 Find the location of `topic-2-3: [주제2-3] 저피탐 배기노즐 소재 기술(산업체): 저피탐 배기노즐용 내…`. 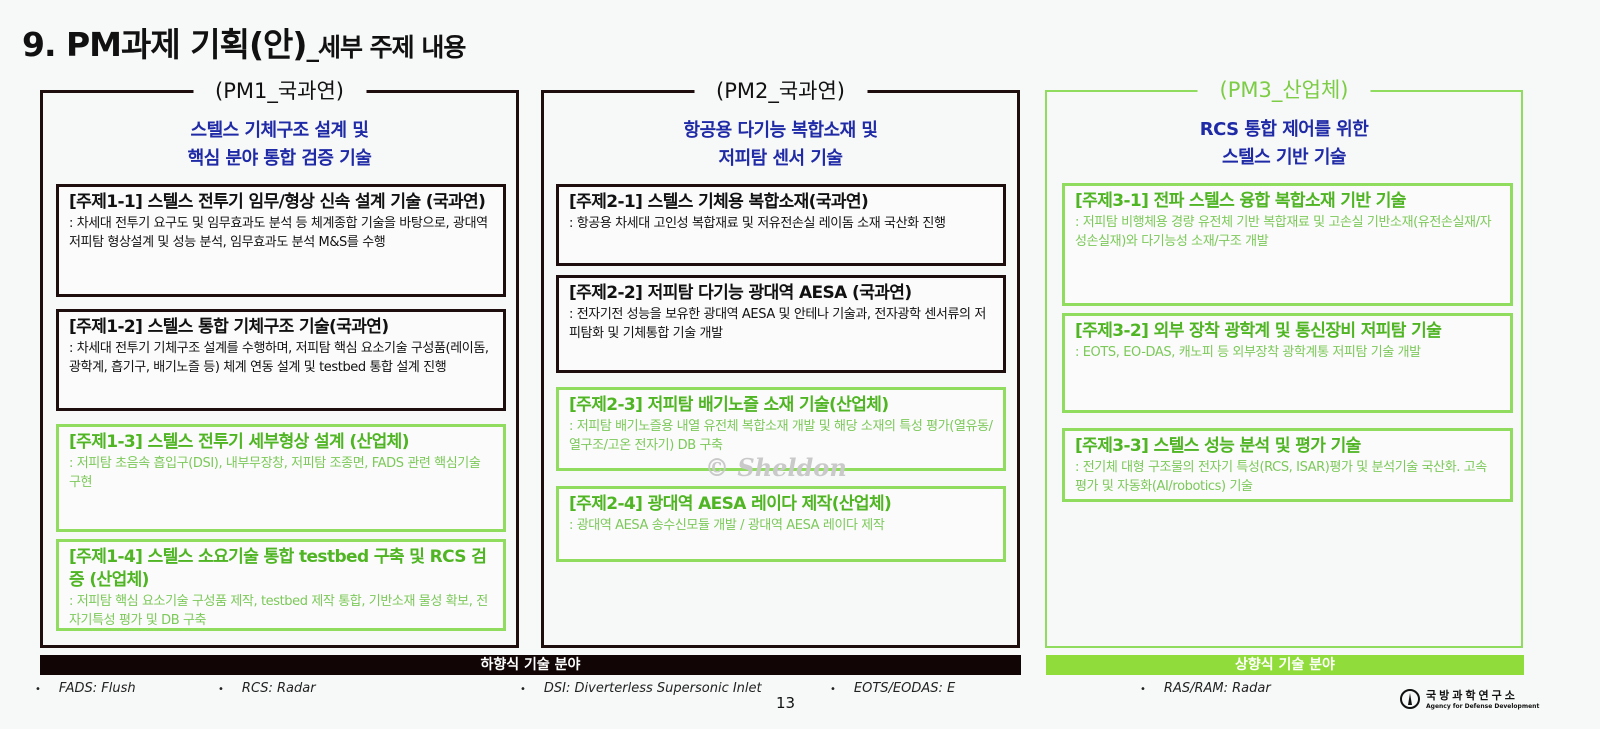

topic-2-3: [주제2-3] 저피탐 배기노즐 소재 기술(산업체): 저피탐 배기노즐용 내… is located at coordinates (781, 429).